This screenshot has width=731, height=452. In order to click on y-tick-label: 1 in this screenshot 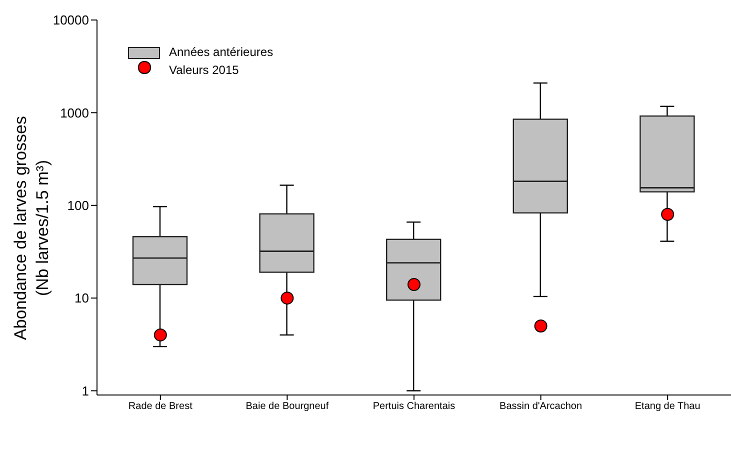, I will do `click(85, 390)`.